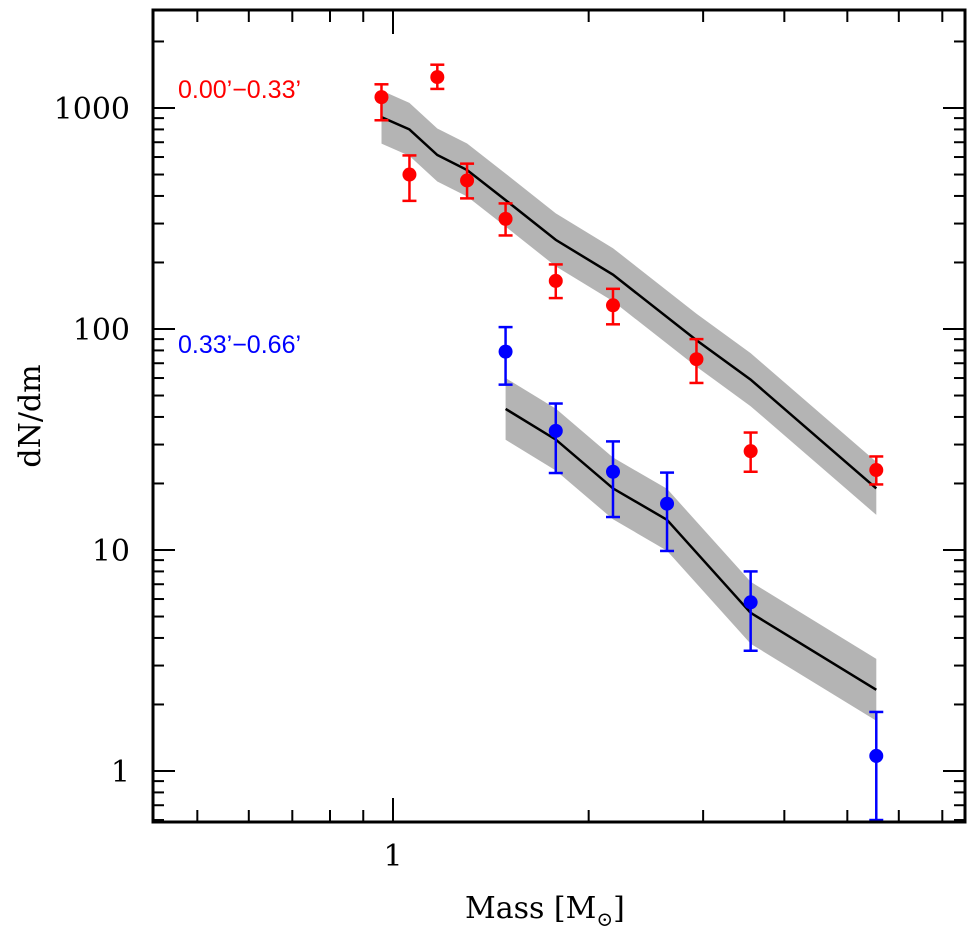 The height and width of the screenshot is (938, 978). I want to click on x-tick-labels: 1, so click(392, 856).